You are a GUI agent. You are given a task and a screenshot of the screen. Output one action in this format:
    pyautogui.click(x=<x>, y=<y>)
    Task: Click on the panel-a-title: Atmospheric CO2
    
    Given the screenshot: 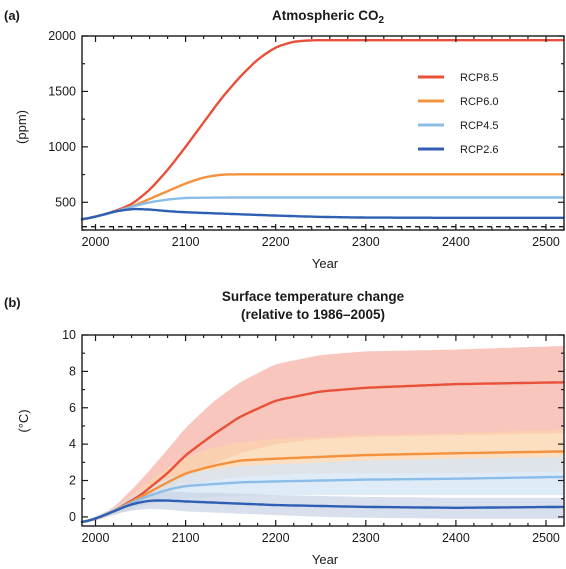 What is the action you would take?
    pyautogui.click(x=328, y=17)
    